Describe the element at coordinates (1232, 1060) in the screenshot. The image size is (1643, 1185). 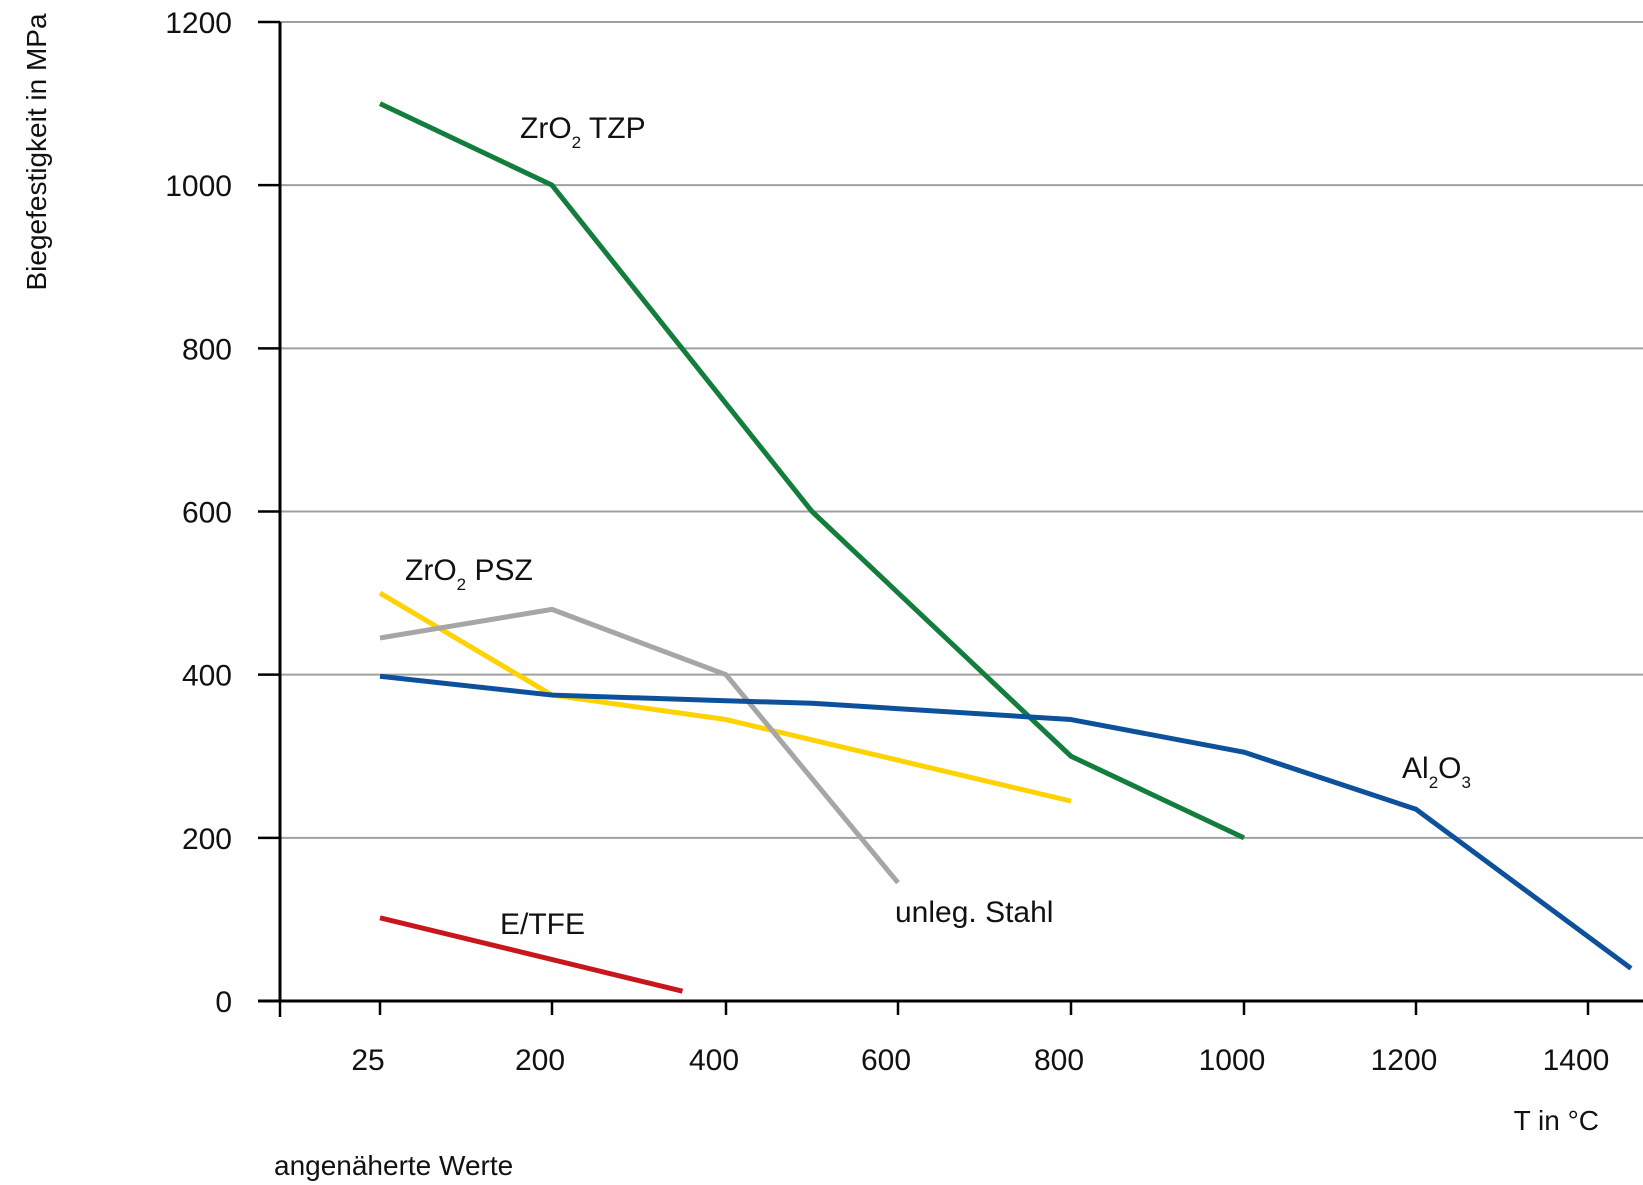
I see `x-tick-label: 1000` at that location.